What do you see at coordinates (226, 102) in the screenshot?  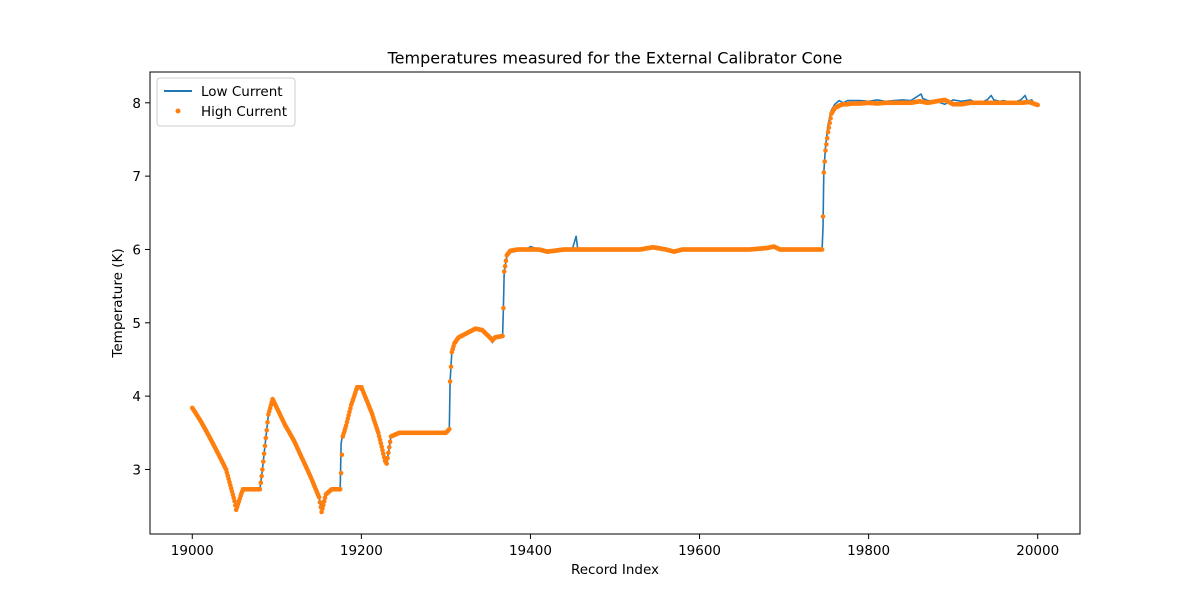 I see `legend: Low Current High Current` at bounding box center [226, 102].